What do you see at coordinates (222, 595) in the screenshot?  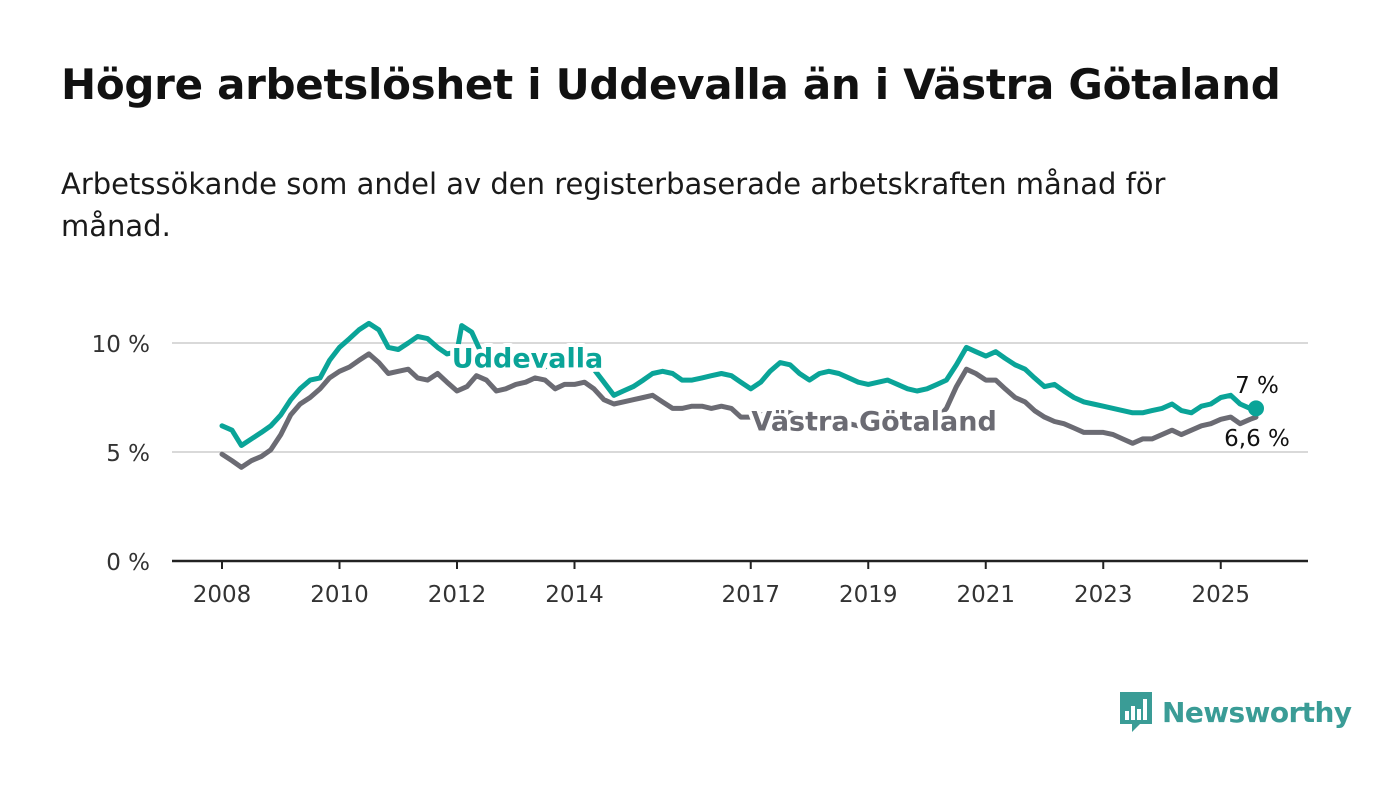 I see `x-tick-label: 2008` at bounding box center [222, 595].